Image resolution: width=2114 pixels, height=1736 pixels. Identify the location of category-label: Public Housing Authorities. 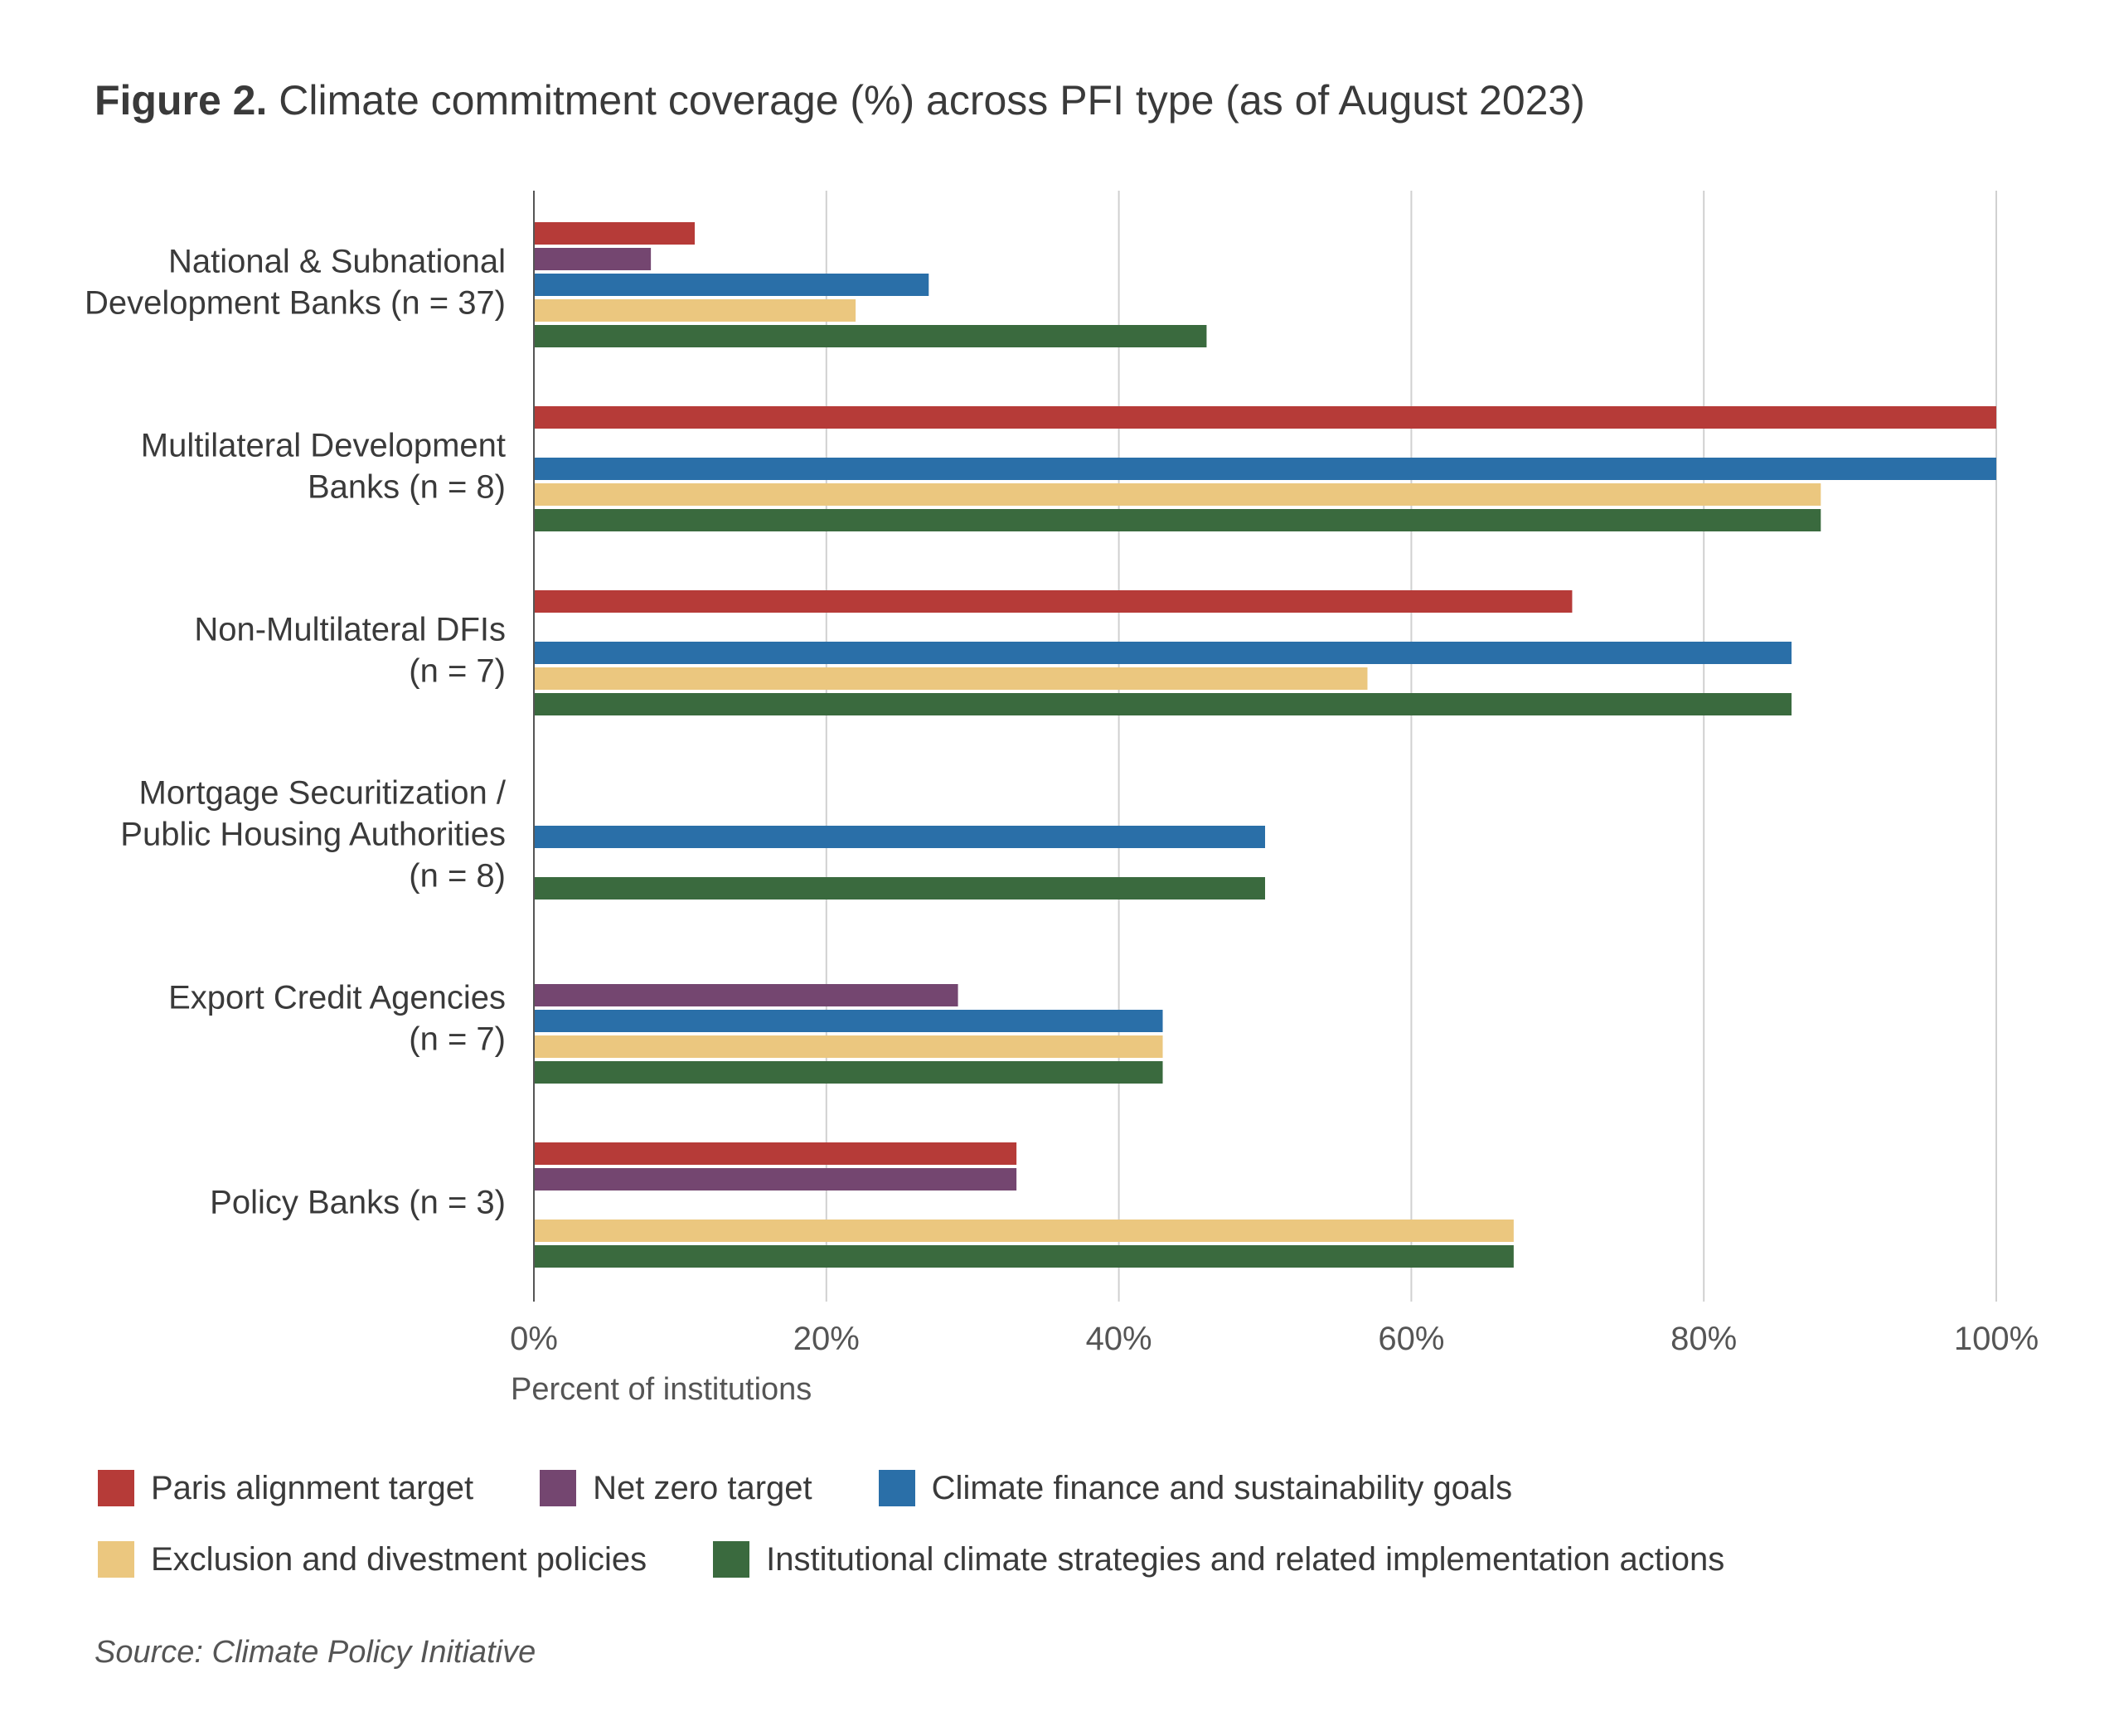
(313, 835).